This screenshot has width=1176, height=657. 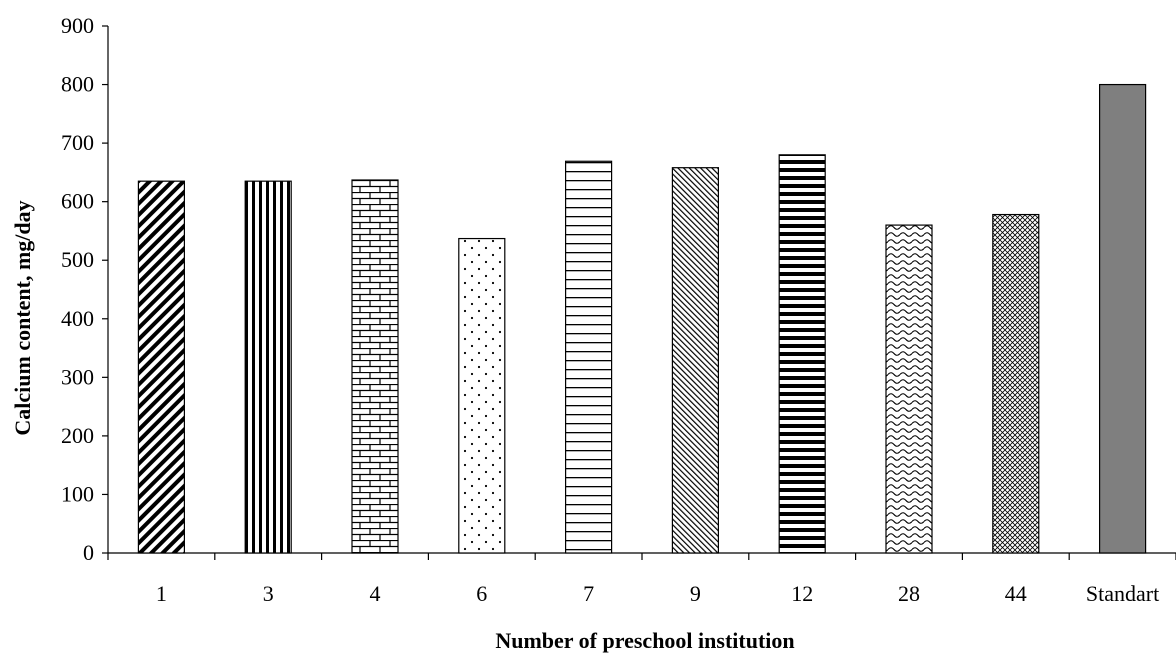 I want to click on y-tick-label: 400, so click(x=77, y=318).